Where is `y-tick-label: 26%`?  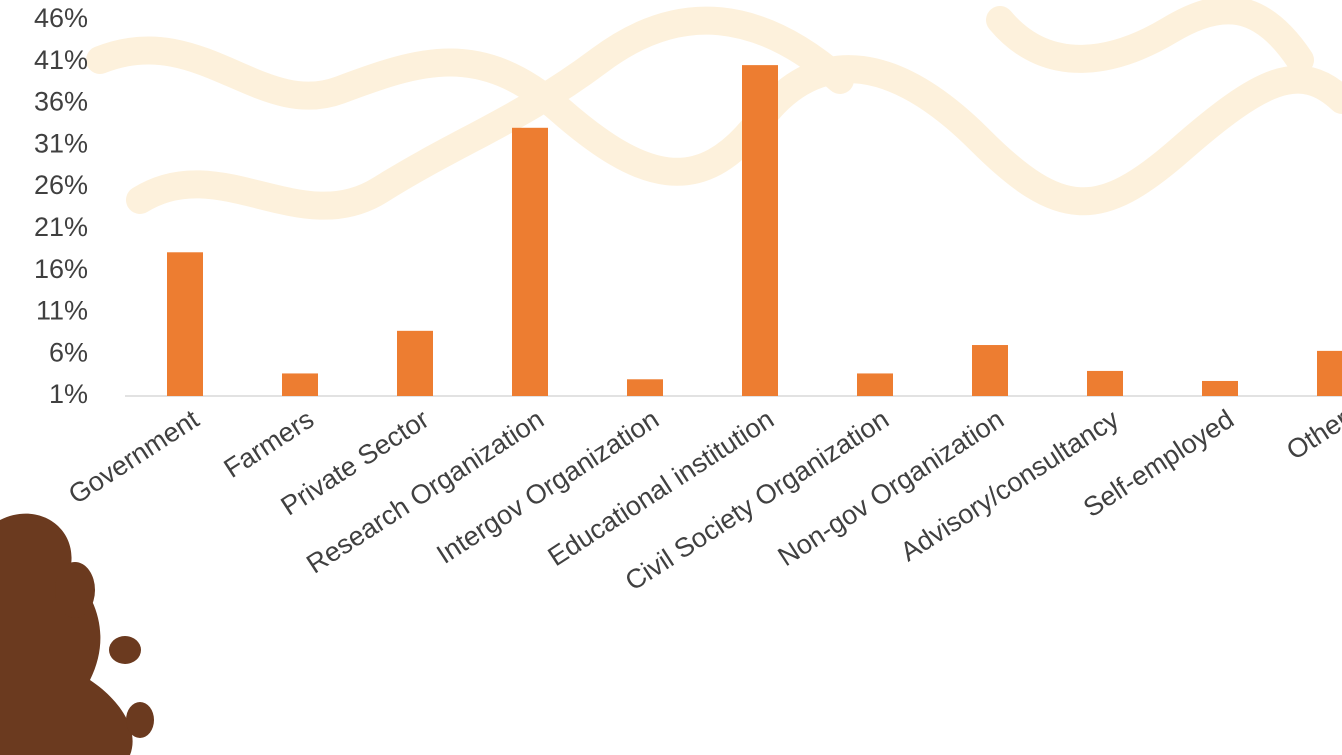
y-tick-label: 26% is located at coordinates (61, 185).